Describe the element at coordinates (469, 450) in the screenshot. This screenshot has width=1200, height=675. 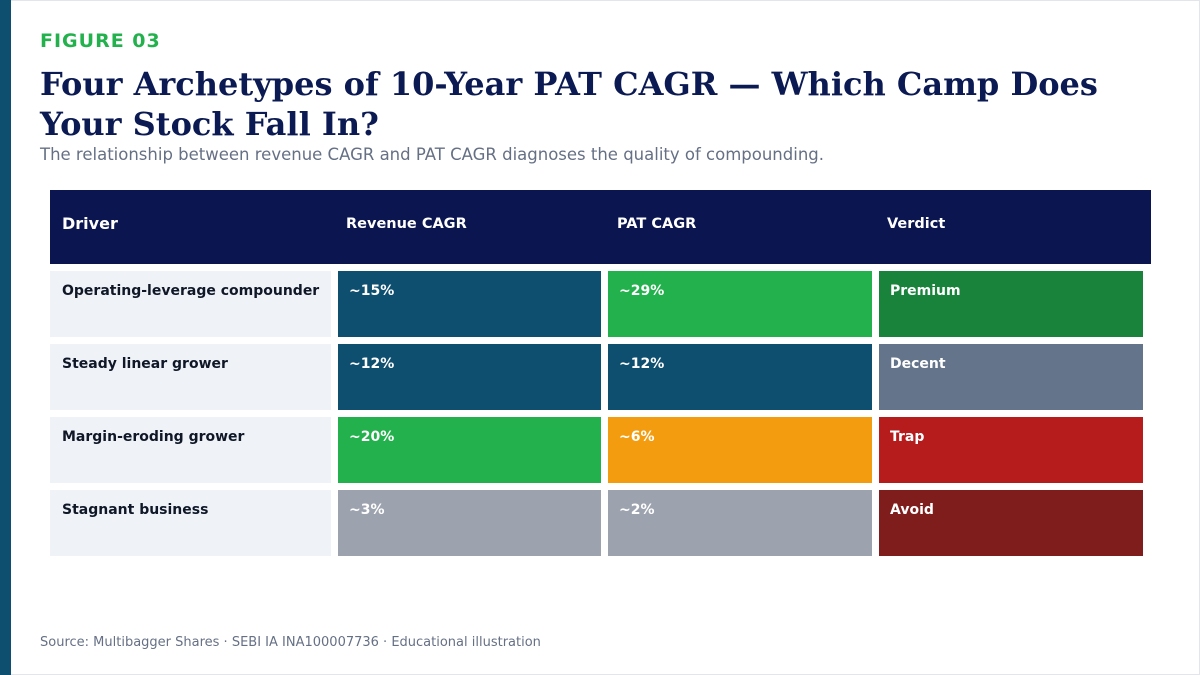
I see `revenue-cagr-cell: ~20%` at that location.